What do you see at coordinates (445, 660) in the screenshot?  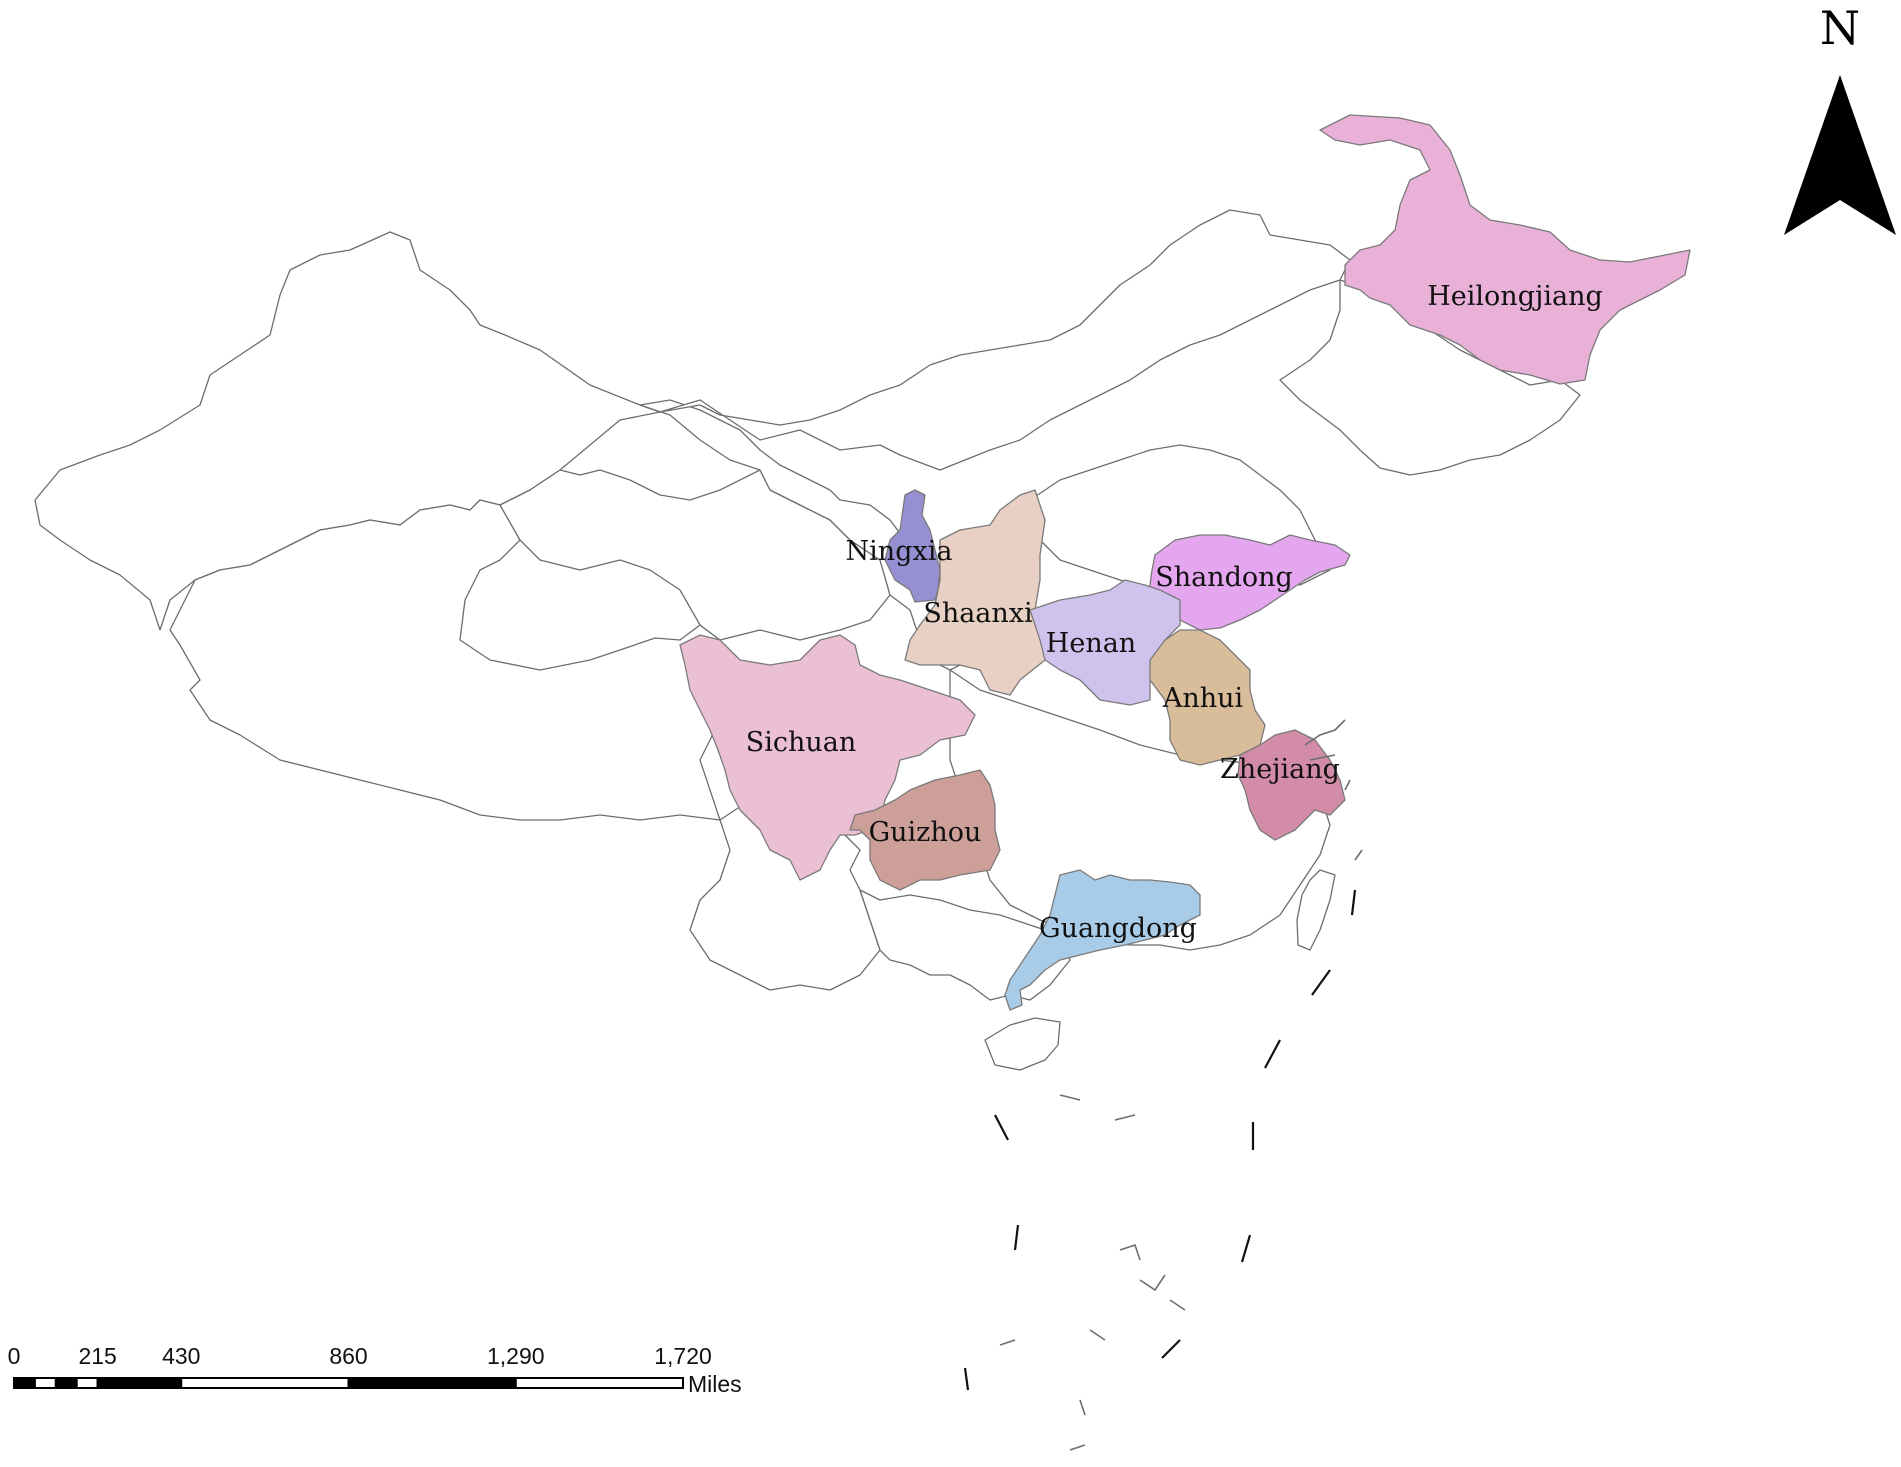 I see `province-outline-tibet` at bounding box center [445, 660].